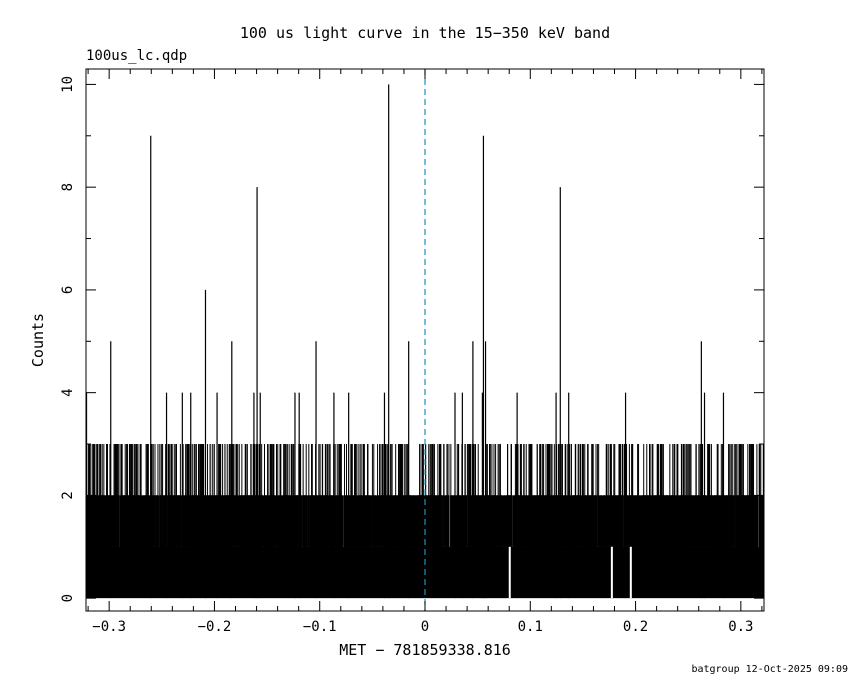 The width and height of the screenshot is (850, 680). Describe the element at coordinates (68, 84) in the screenshot. I see `y-tick-label: 10` at that location.